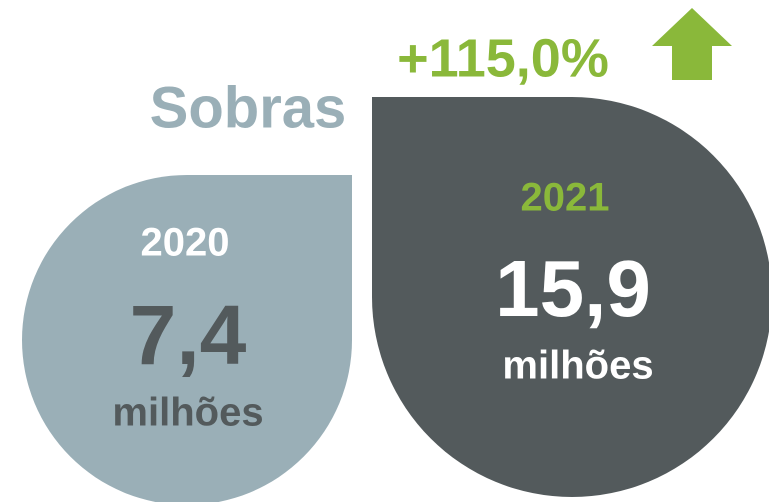  What do you see at coordinates (248, 107) in the screenshot?
I see `title: Sobras` at bounding box center [248, 107].